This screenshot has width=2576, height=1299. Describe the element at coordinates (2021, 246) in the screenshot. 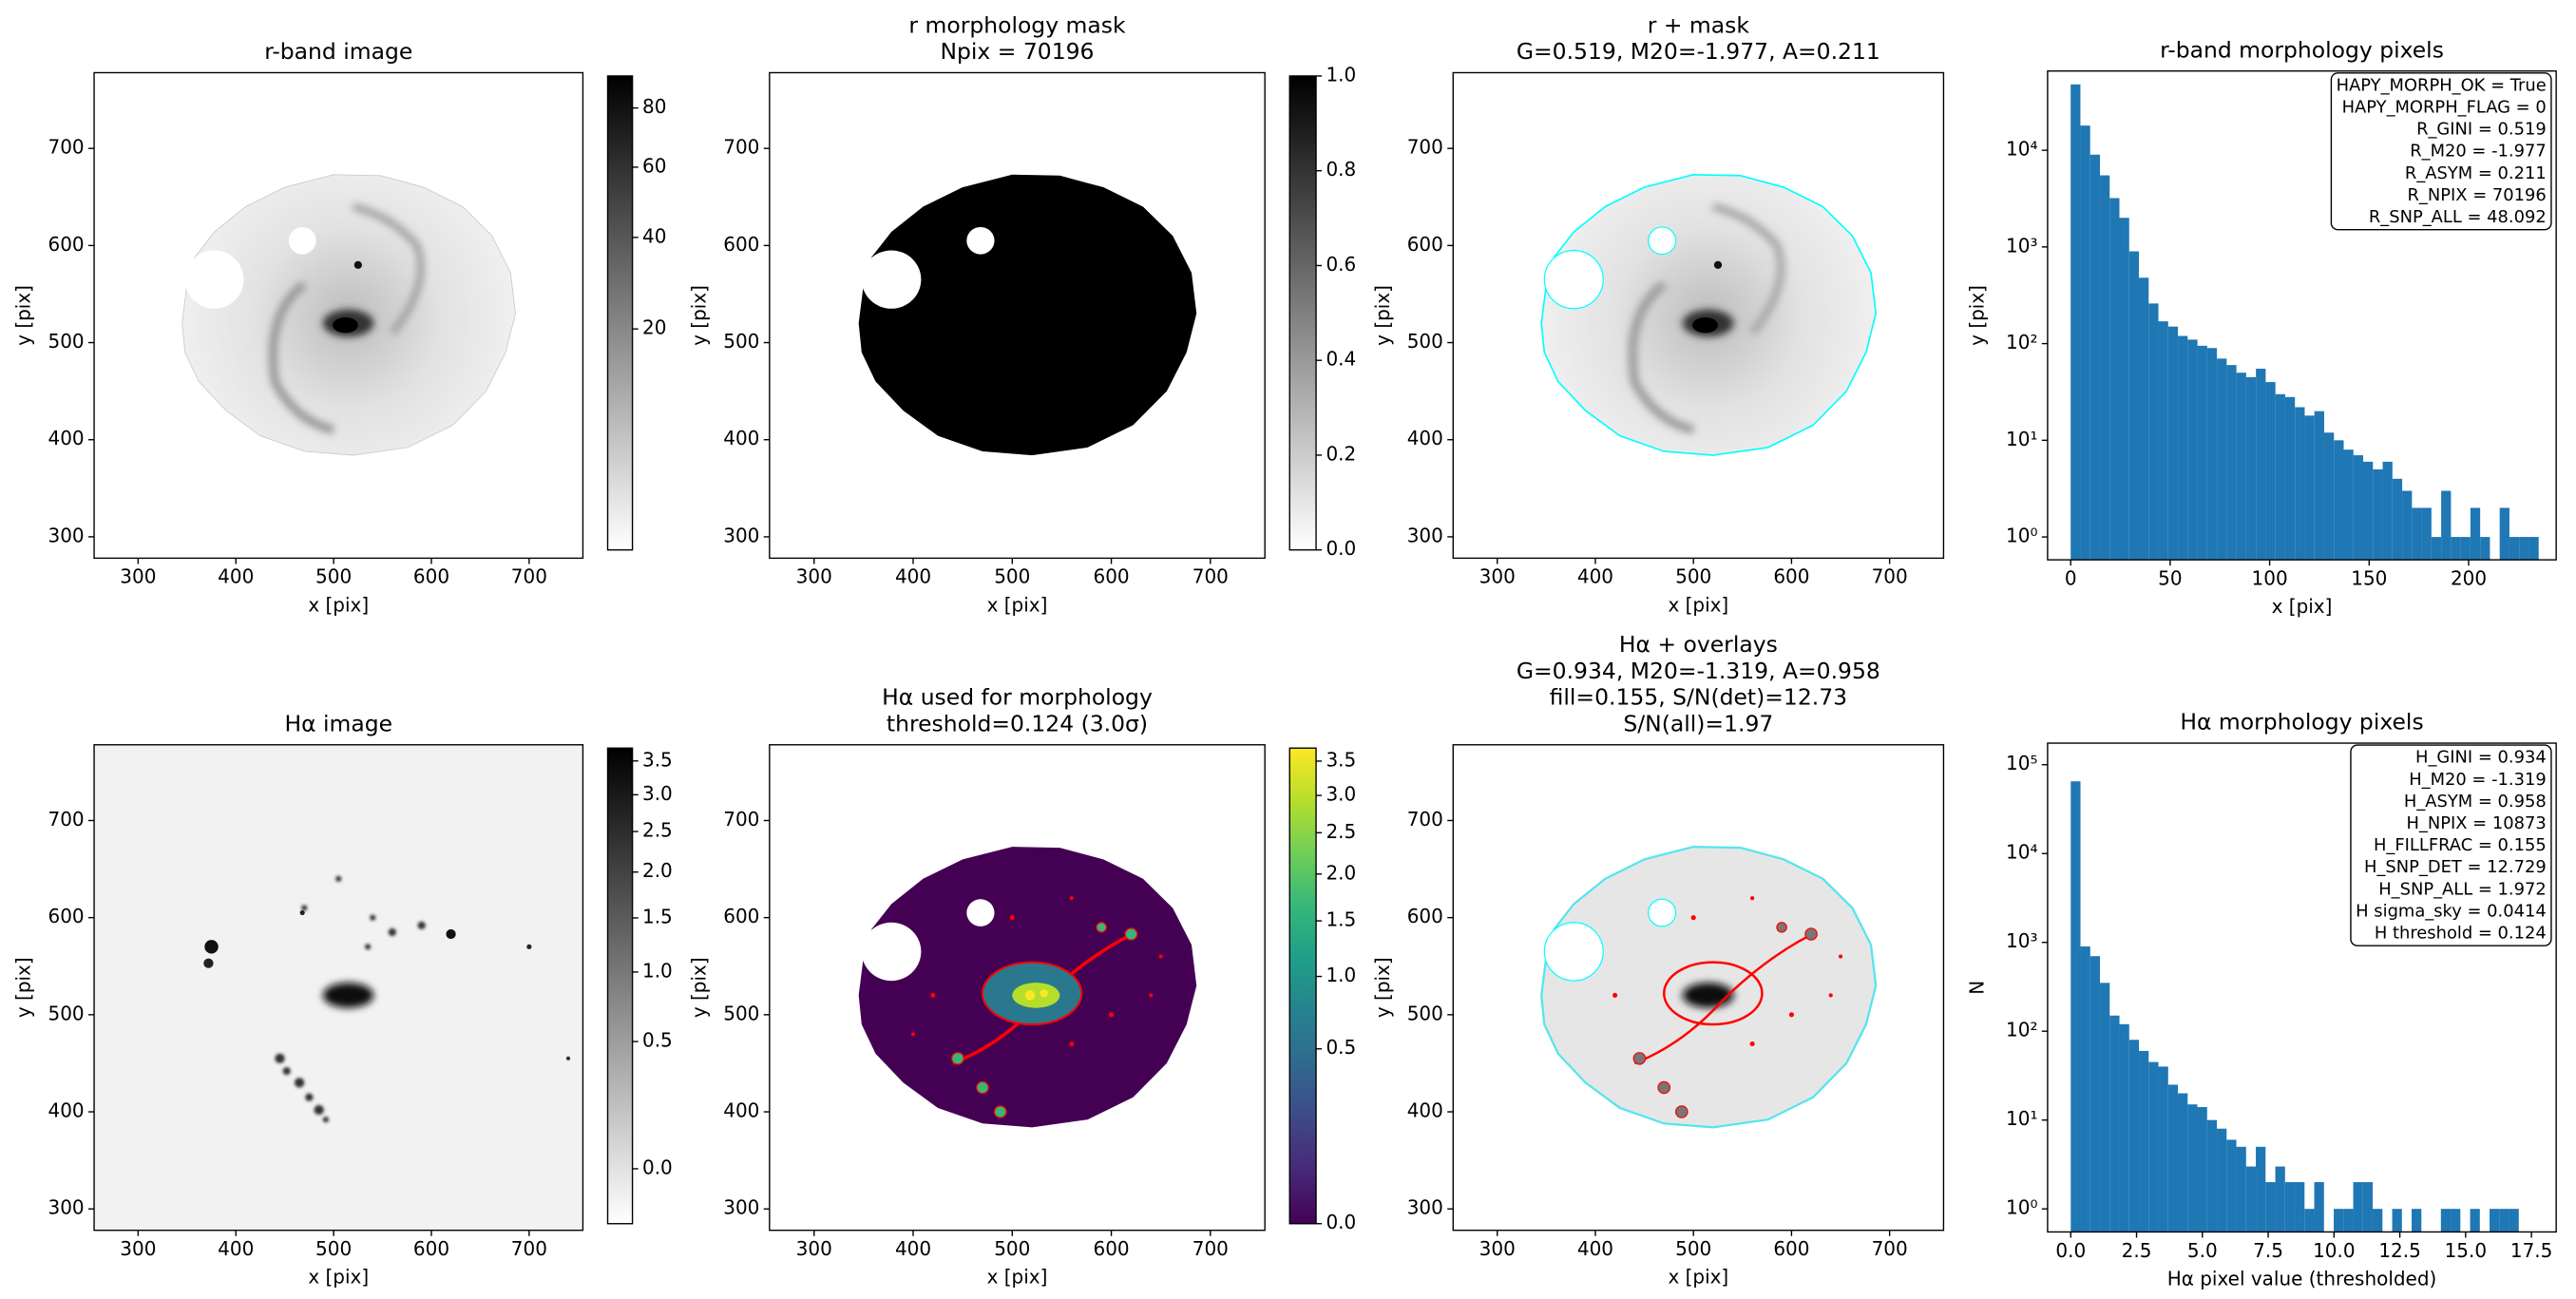

I see `y-tick-label: 10³` at that location.